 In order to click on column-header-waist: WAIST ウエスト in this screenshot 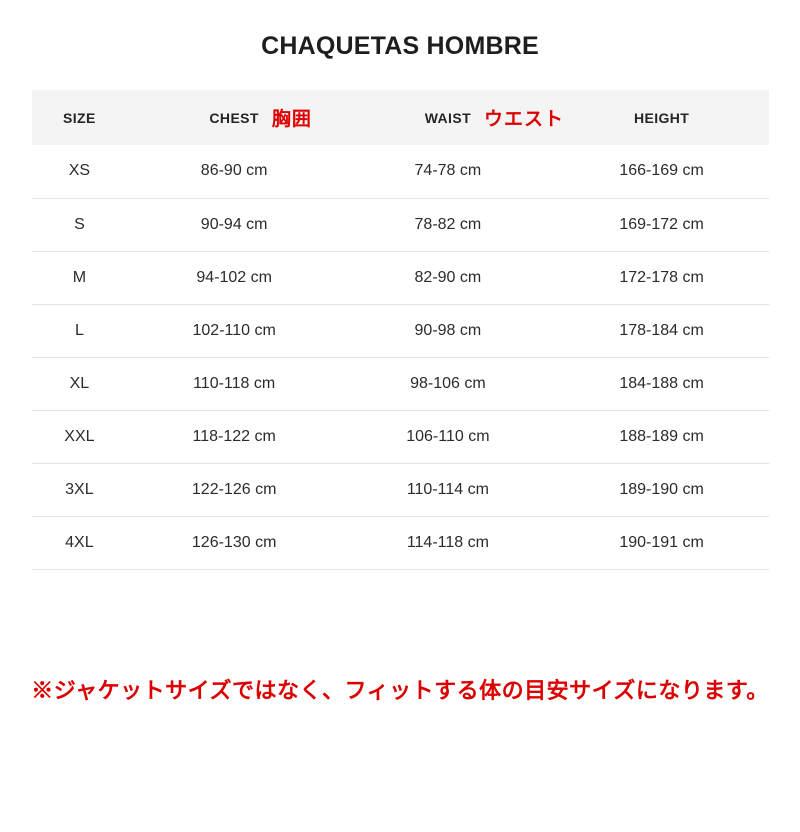, I will do `click(452, 117)`.